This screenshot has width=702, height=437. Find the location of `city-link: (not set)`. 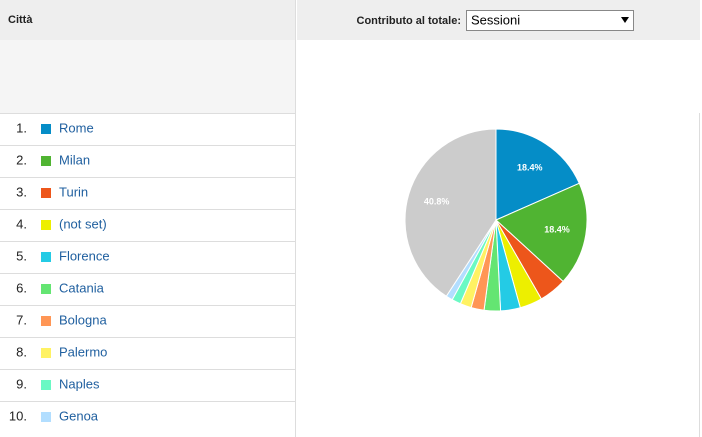

city-link: (not set) is located at coordinates (83, 223).